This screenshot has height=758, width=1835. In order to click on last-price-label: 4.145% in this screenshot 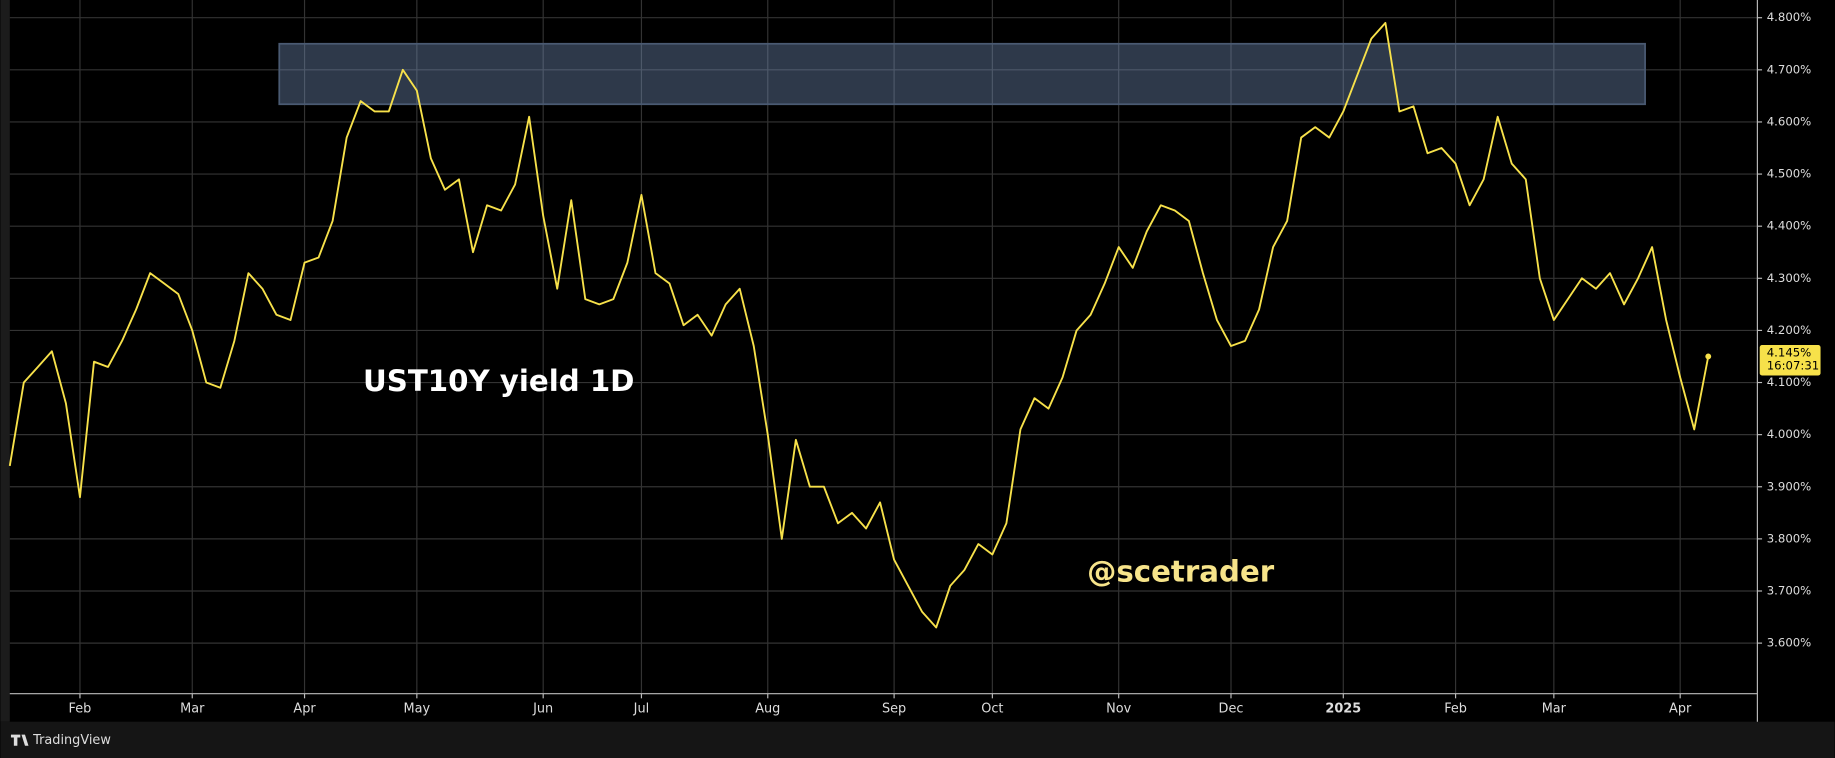, I will do `click(1789, 353)`.